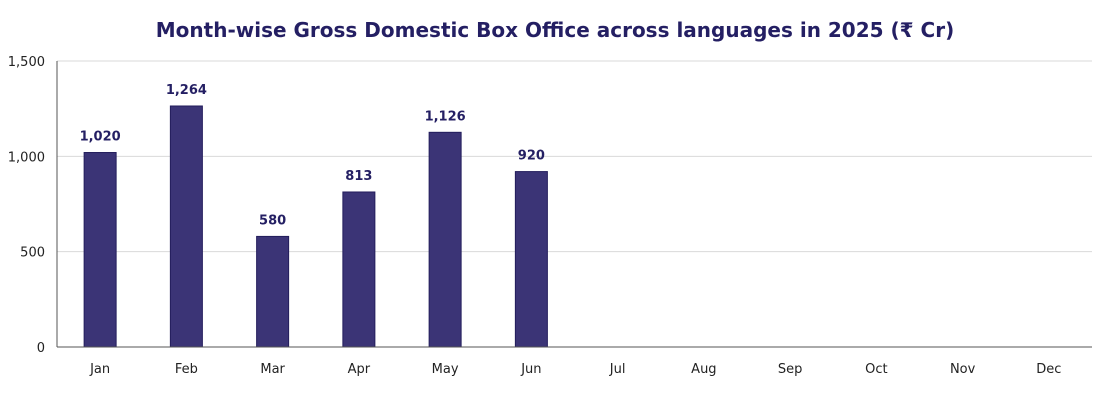 The image size is (1110, 404). Describe the element at coordinates (359, 269) in the screenshot. I see `bar-apr` at that location.